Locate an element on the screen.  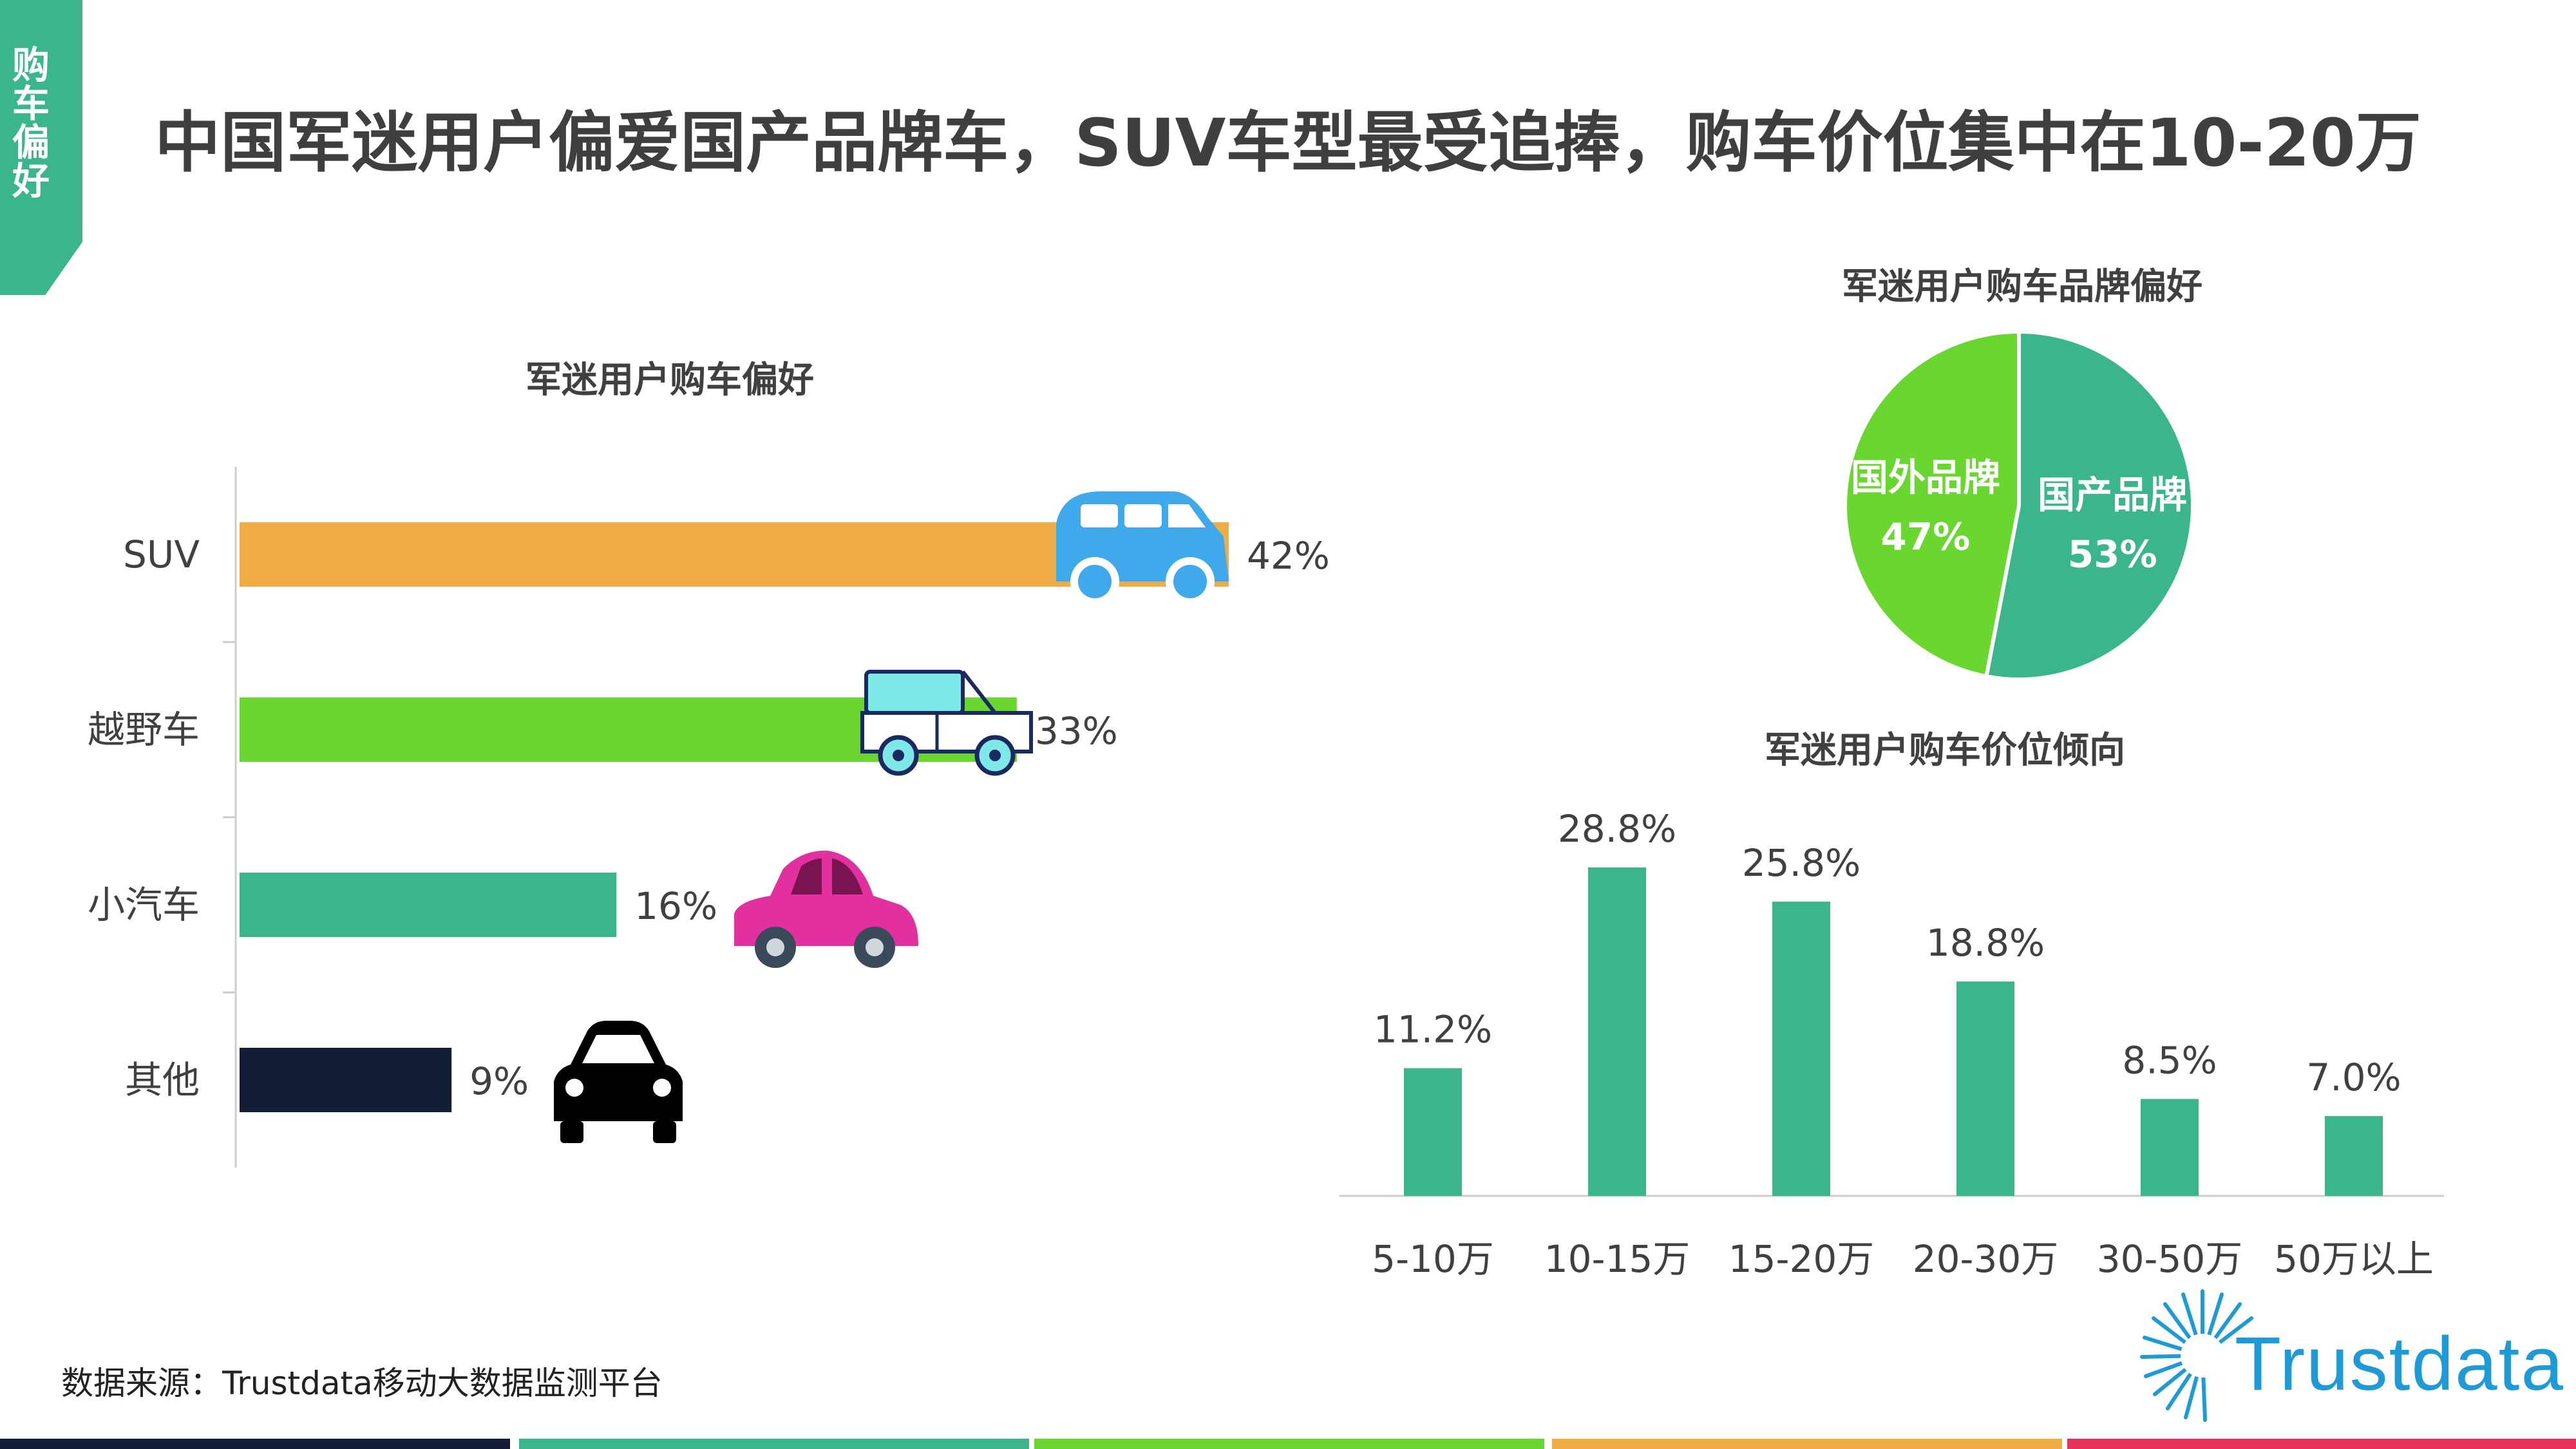
price-value-label: 11.2% is located at coordinates (1433, 1030).